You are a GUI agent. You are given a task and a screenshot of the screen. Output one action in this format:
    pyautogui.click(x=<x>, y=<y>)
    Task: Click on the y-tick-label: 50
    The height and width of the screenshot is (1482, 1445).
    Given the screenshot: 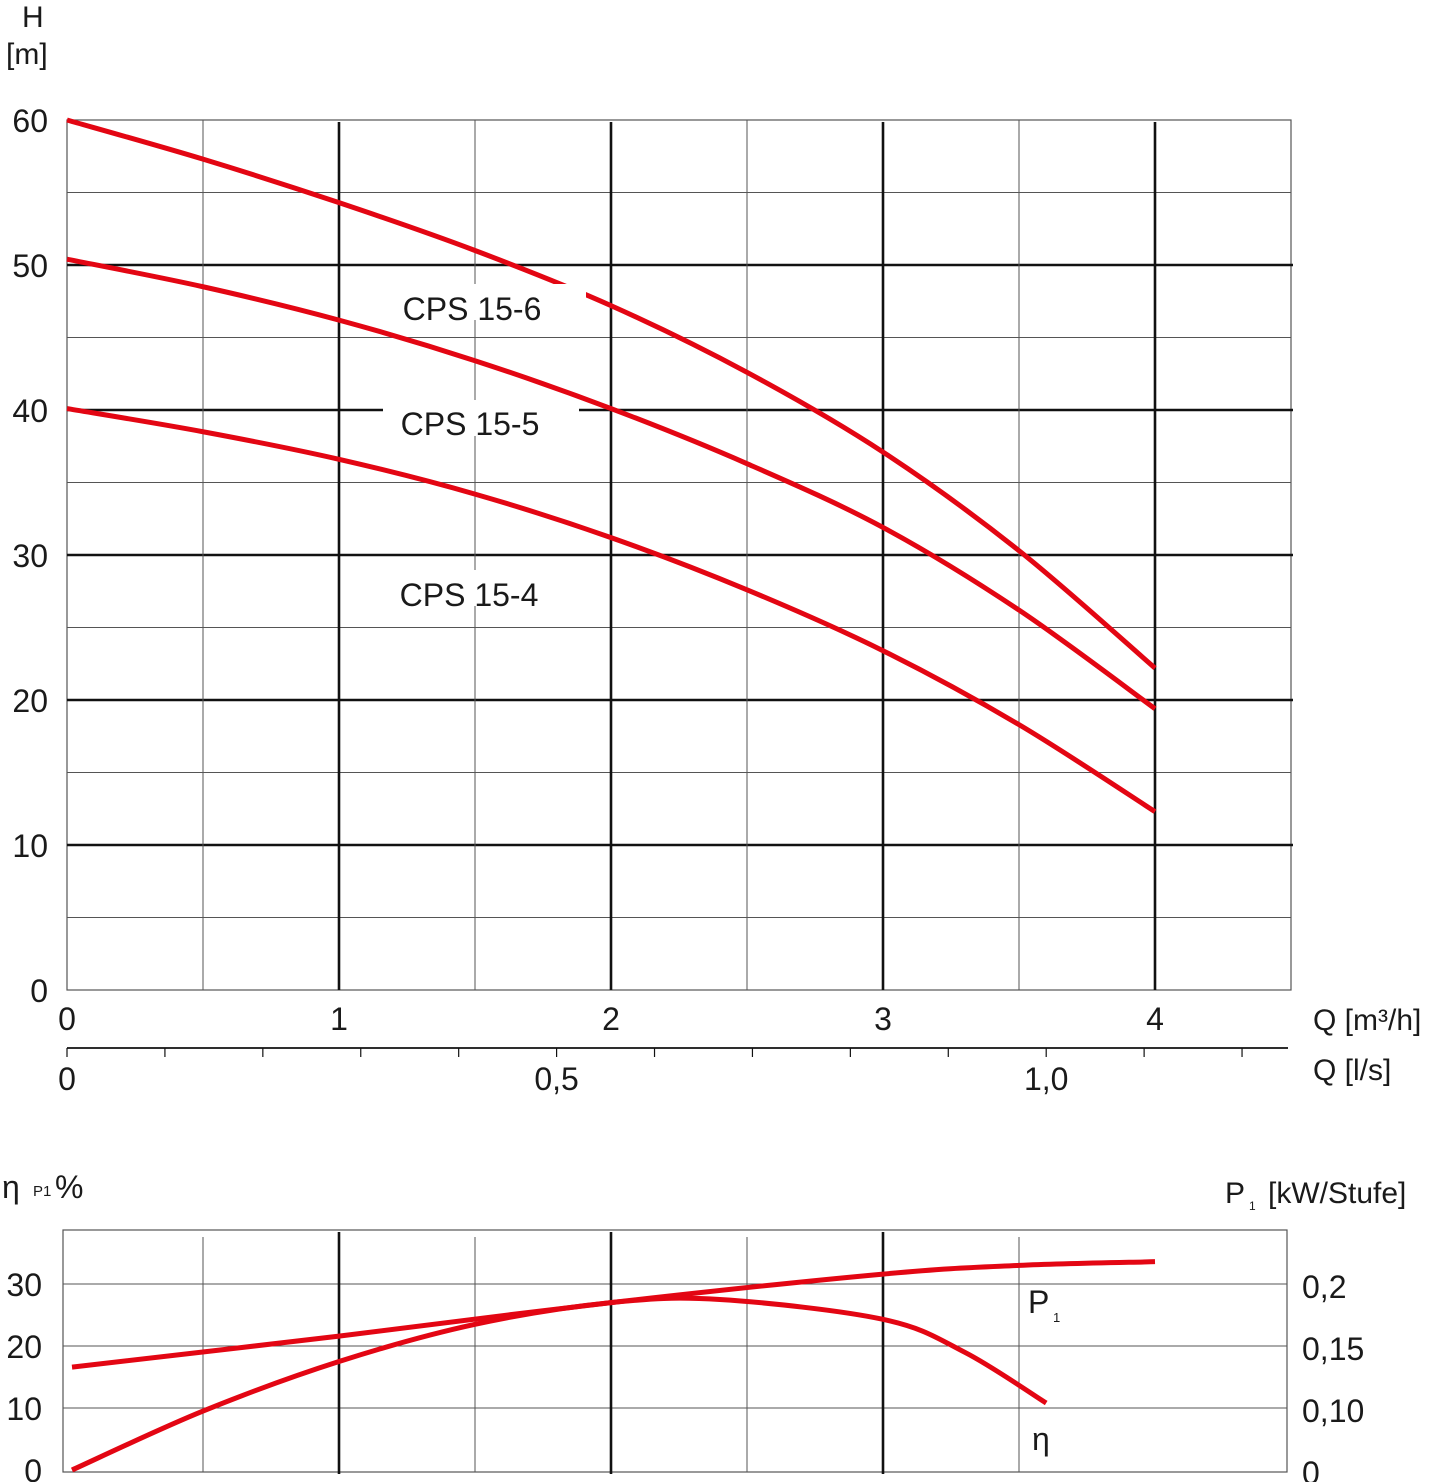 What is the action you would take?
    pyautogui.click(x=30, y=266)
    